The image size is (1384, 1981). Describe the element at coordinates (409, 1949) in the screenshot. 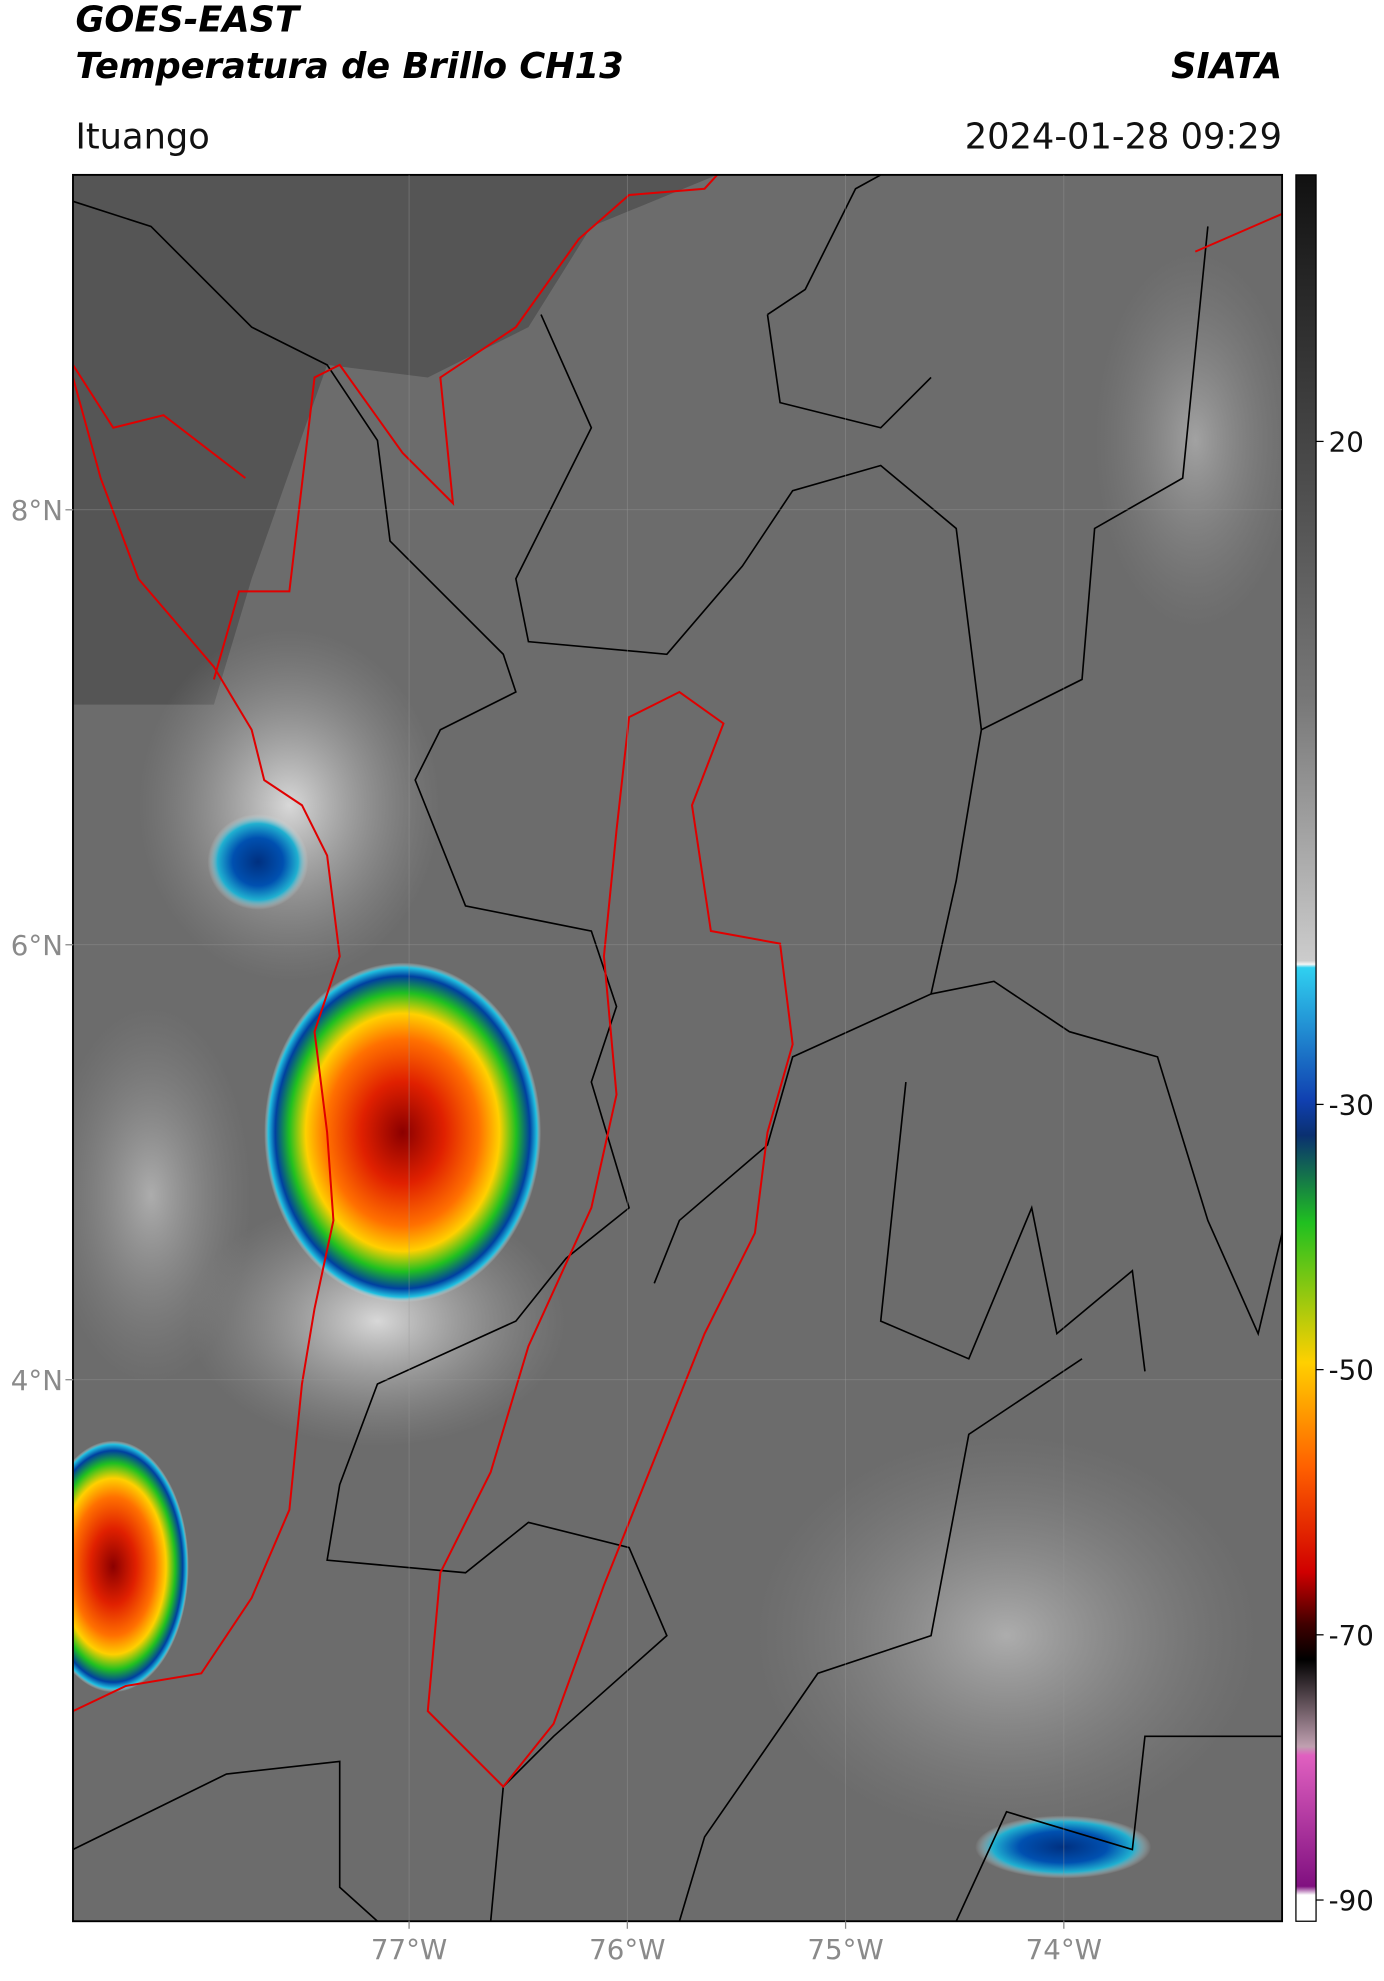

I see `x-tick-label: 77°W` at that location.